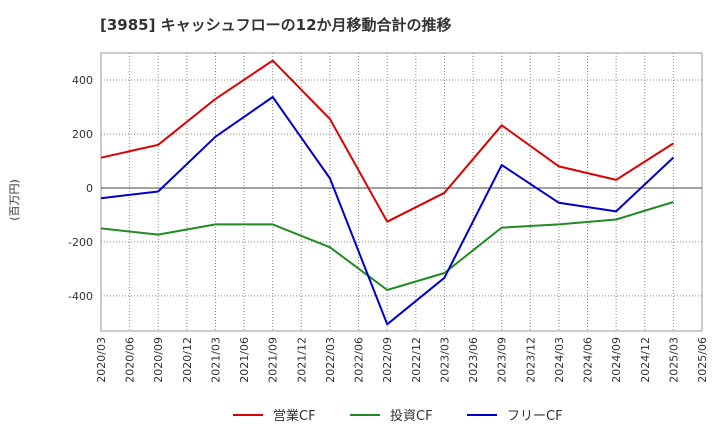 This screenshot has height=440, width=720. Describe the element at coordinates (702, 360) in the screenshot. I see `x-tick-label: 2025/06` at that location.